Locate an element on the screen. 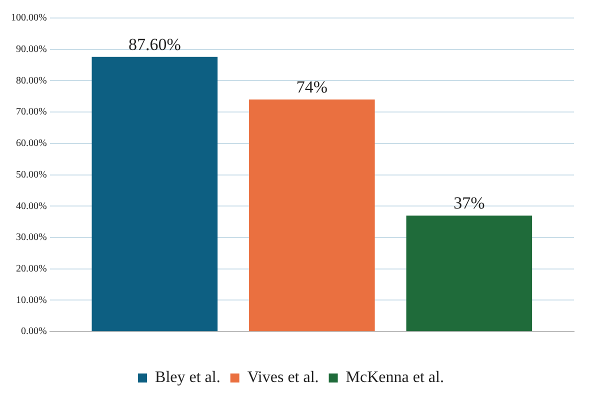  y-tick-label: 100.00% is located at coordinates (28, 18).